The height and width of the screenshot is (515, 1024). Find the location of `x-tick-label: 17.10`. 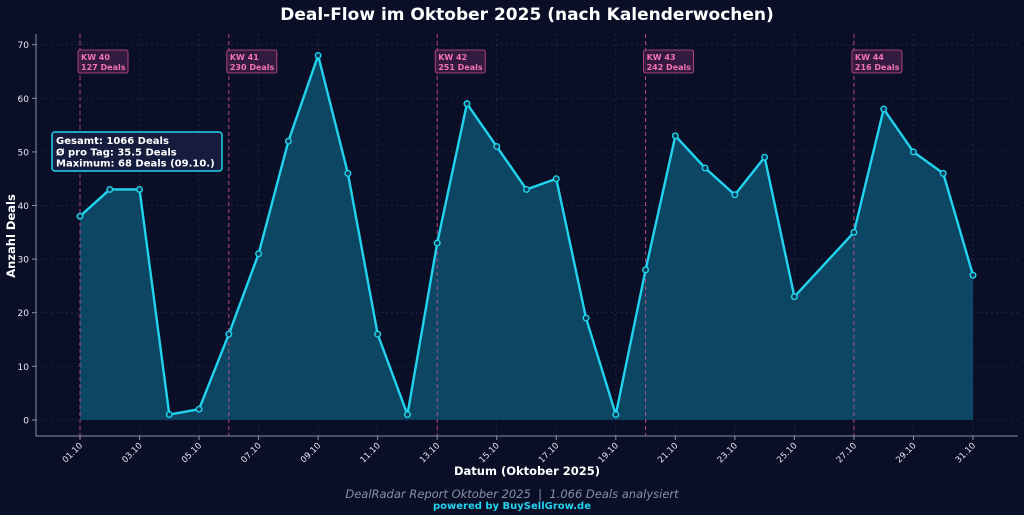

x-tick-label: 17.10 is located at coordinates (549, 453).